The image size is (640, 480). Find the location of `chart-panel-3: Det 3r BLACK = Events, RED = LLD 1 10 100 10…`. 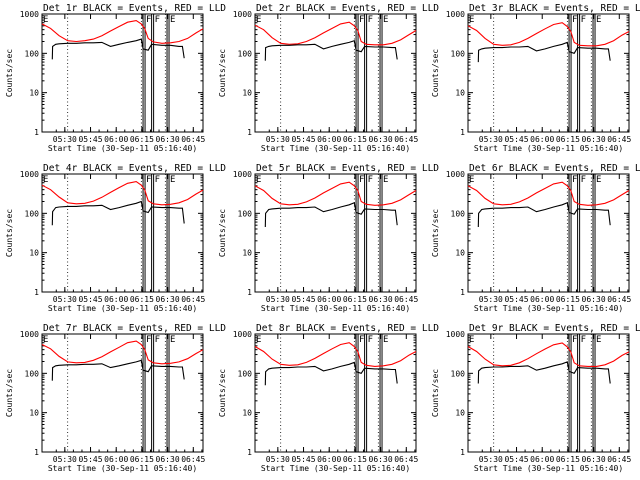

chart-panel-3: Det 3r BLACK = Events, RED = LLD 1 10 100 10… is located at coordinates (533, 80).